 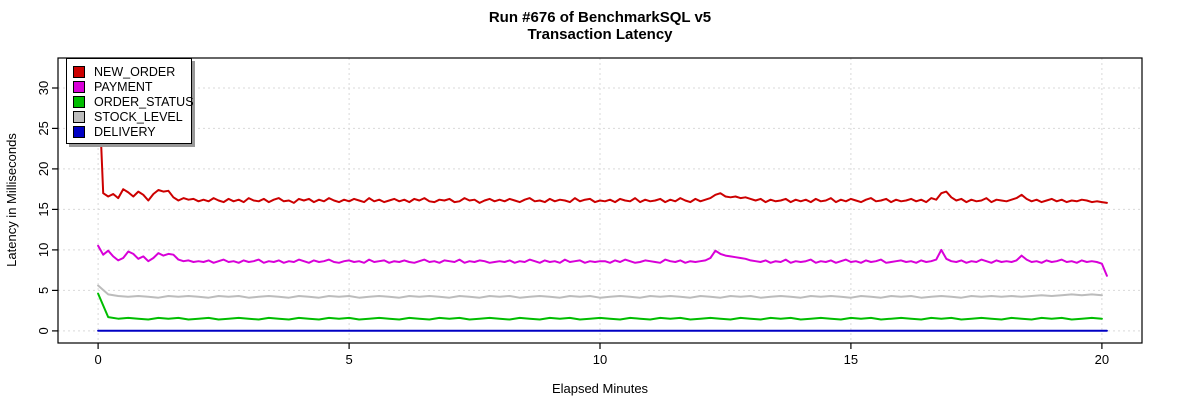 What do you see at coordinates (348, 359) in the screenshot?
I see `x-tick-label: 5` at bounding box center [348, 359].